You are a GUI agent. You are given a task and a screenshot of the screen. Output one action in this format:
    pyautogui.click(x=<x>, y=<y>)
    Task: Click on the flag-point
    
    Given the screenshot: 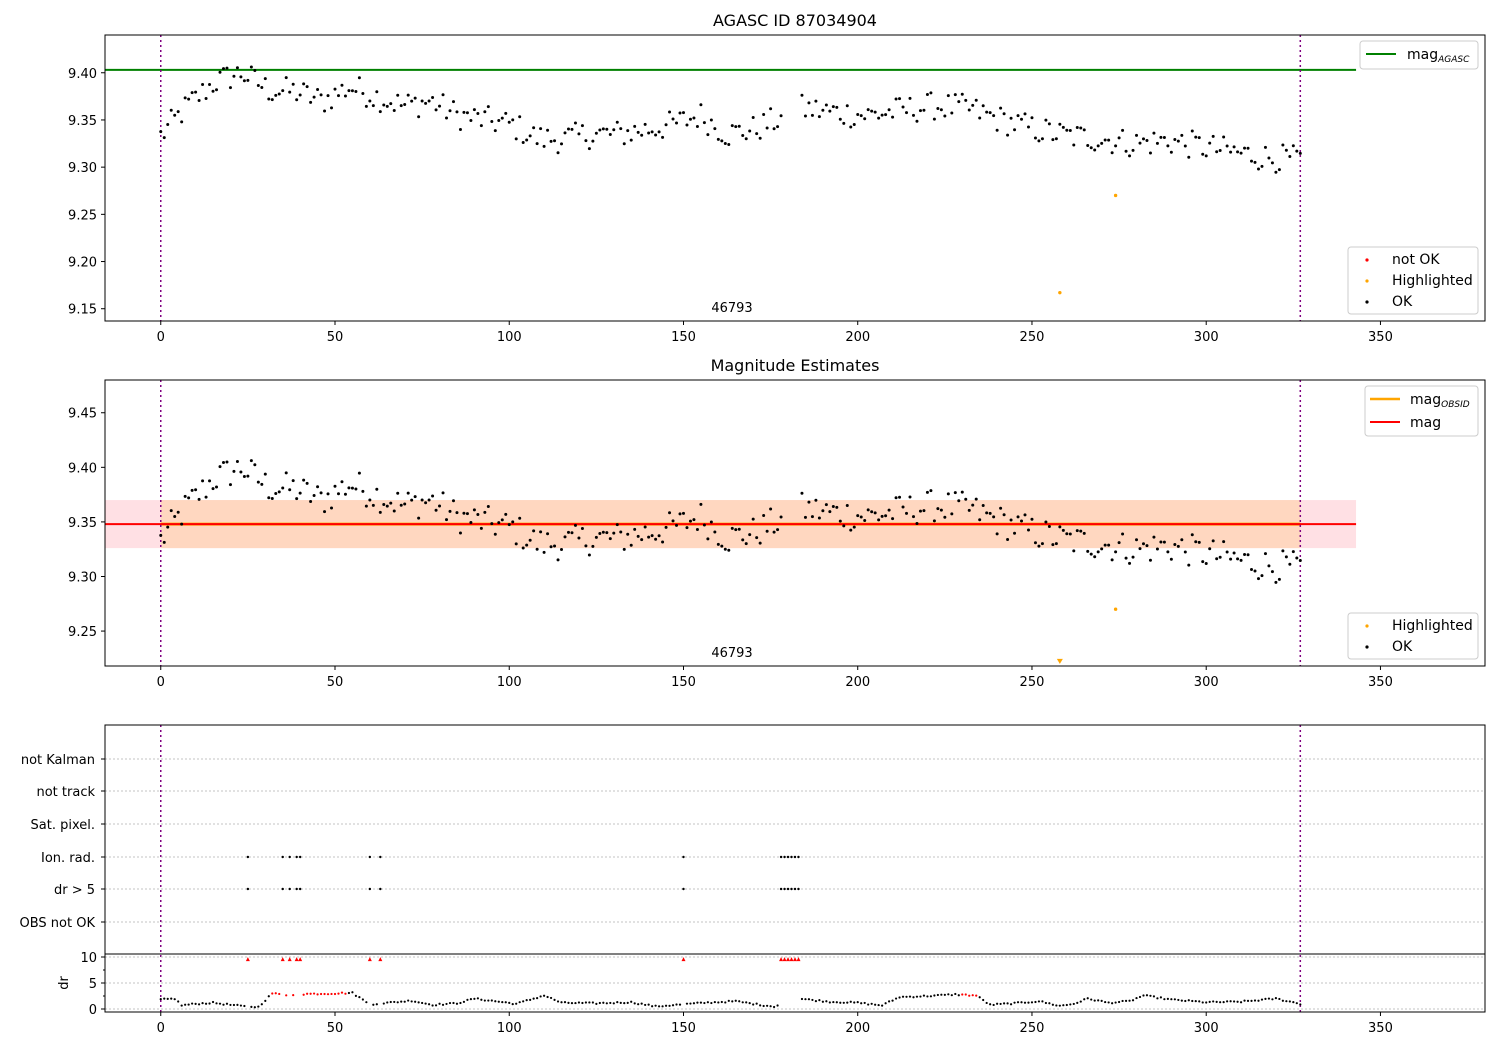 What is the action you would take?
    pyautogui.click(x=791, y=889)
    